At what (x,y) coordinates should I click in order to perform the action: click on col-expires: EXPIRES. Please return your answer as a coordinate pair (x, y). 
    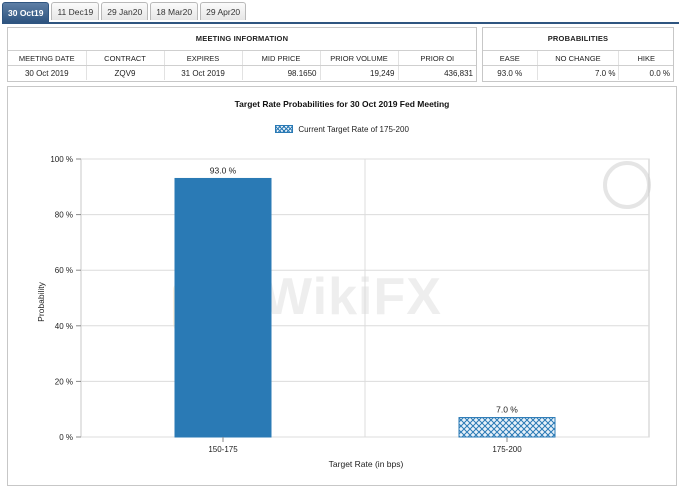
    Looking at the image, I should click on (202, 58).